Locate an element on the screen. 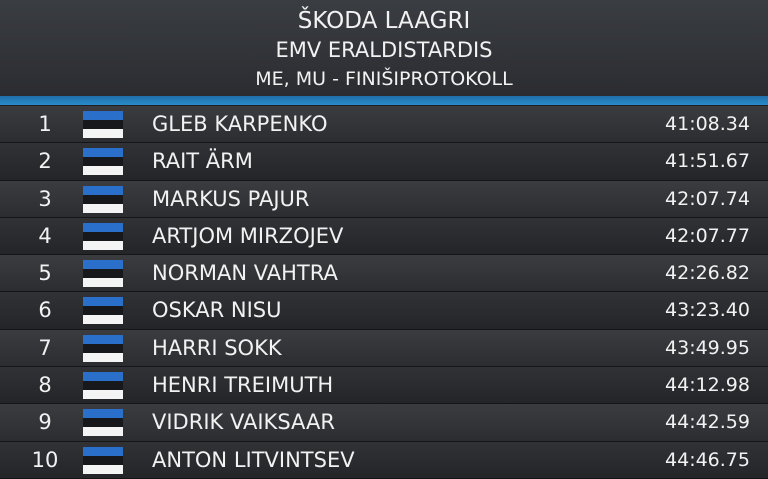 The image size is (768, 479). rank: 1 is located at coordinates (45, 124).